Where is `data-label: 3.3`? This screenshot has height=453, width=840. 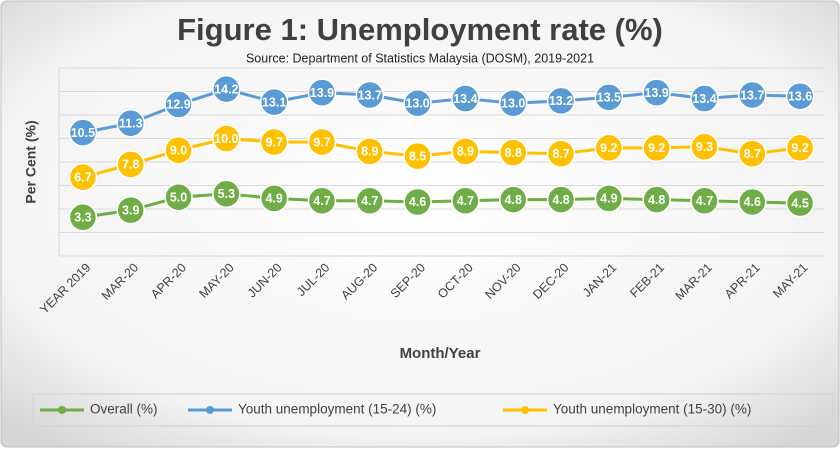 data-label: 3.3 is located at coordinates (82, 218).